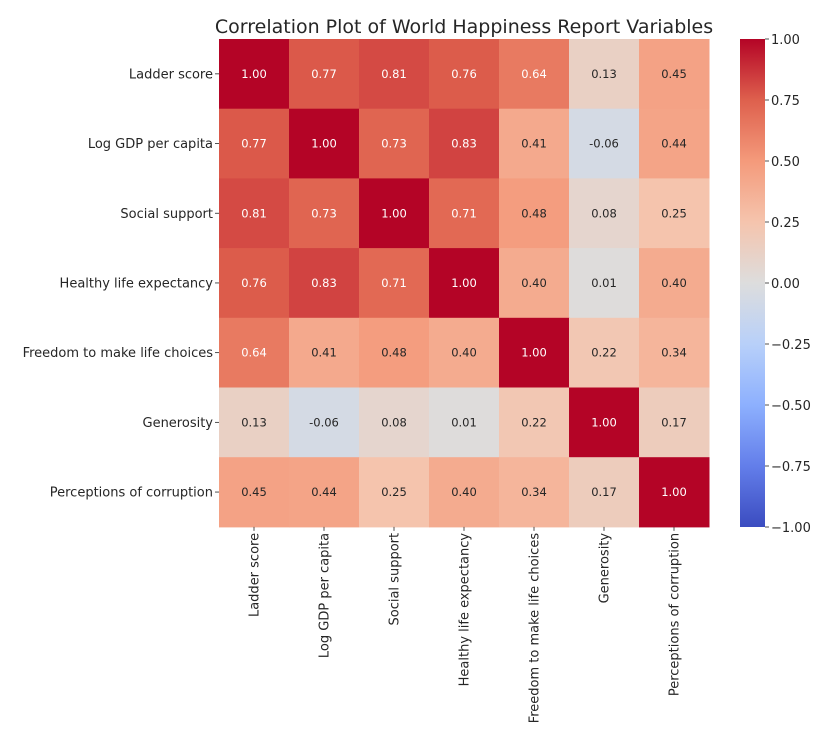  Describe the element at coordinates (325, 595) in the screenshot. I see `column-label: Log GDP per capita` at that location.